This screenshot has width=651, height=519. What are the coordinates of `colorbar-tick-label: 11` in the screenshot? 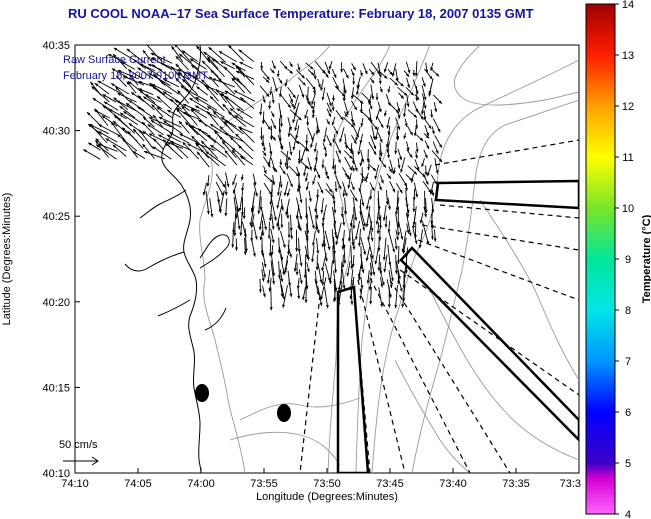 It's located at (627, 158).